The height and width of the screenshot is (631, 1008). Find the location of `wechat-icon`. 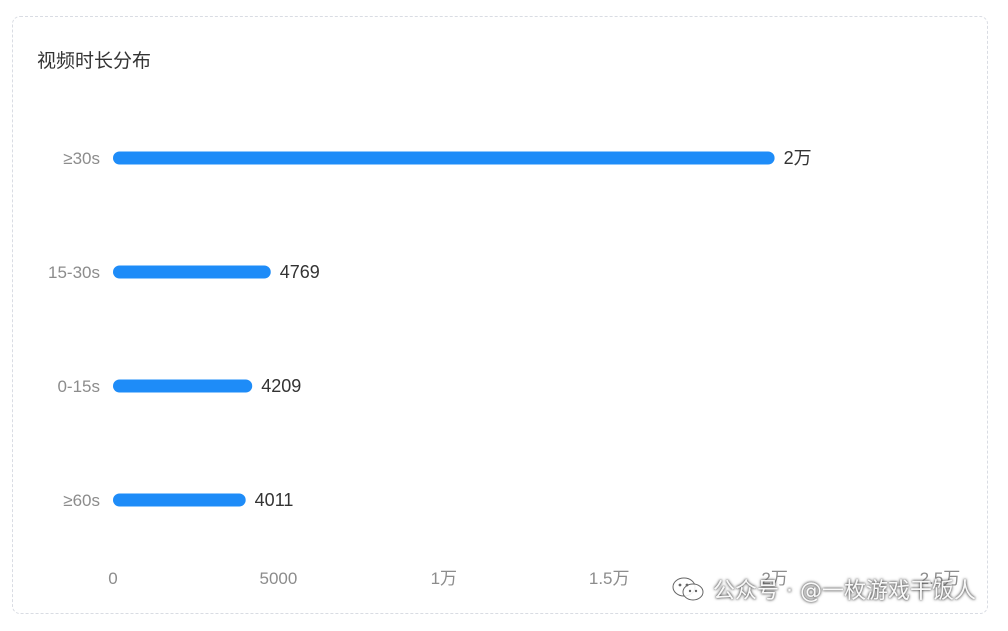

wechat-icon is located at coordinates (688, 589).